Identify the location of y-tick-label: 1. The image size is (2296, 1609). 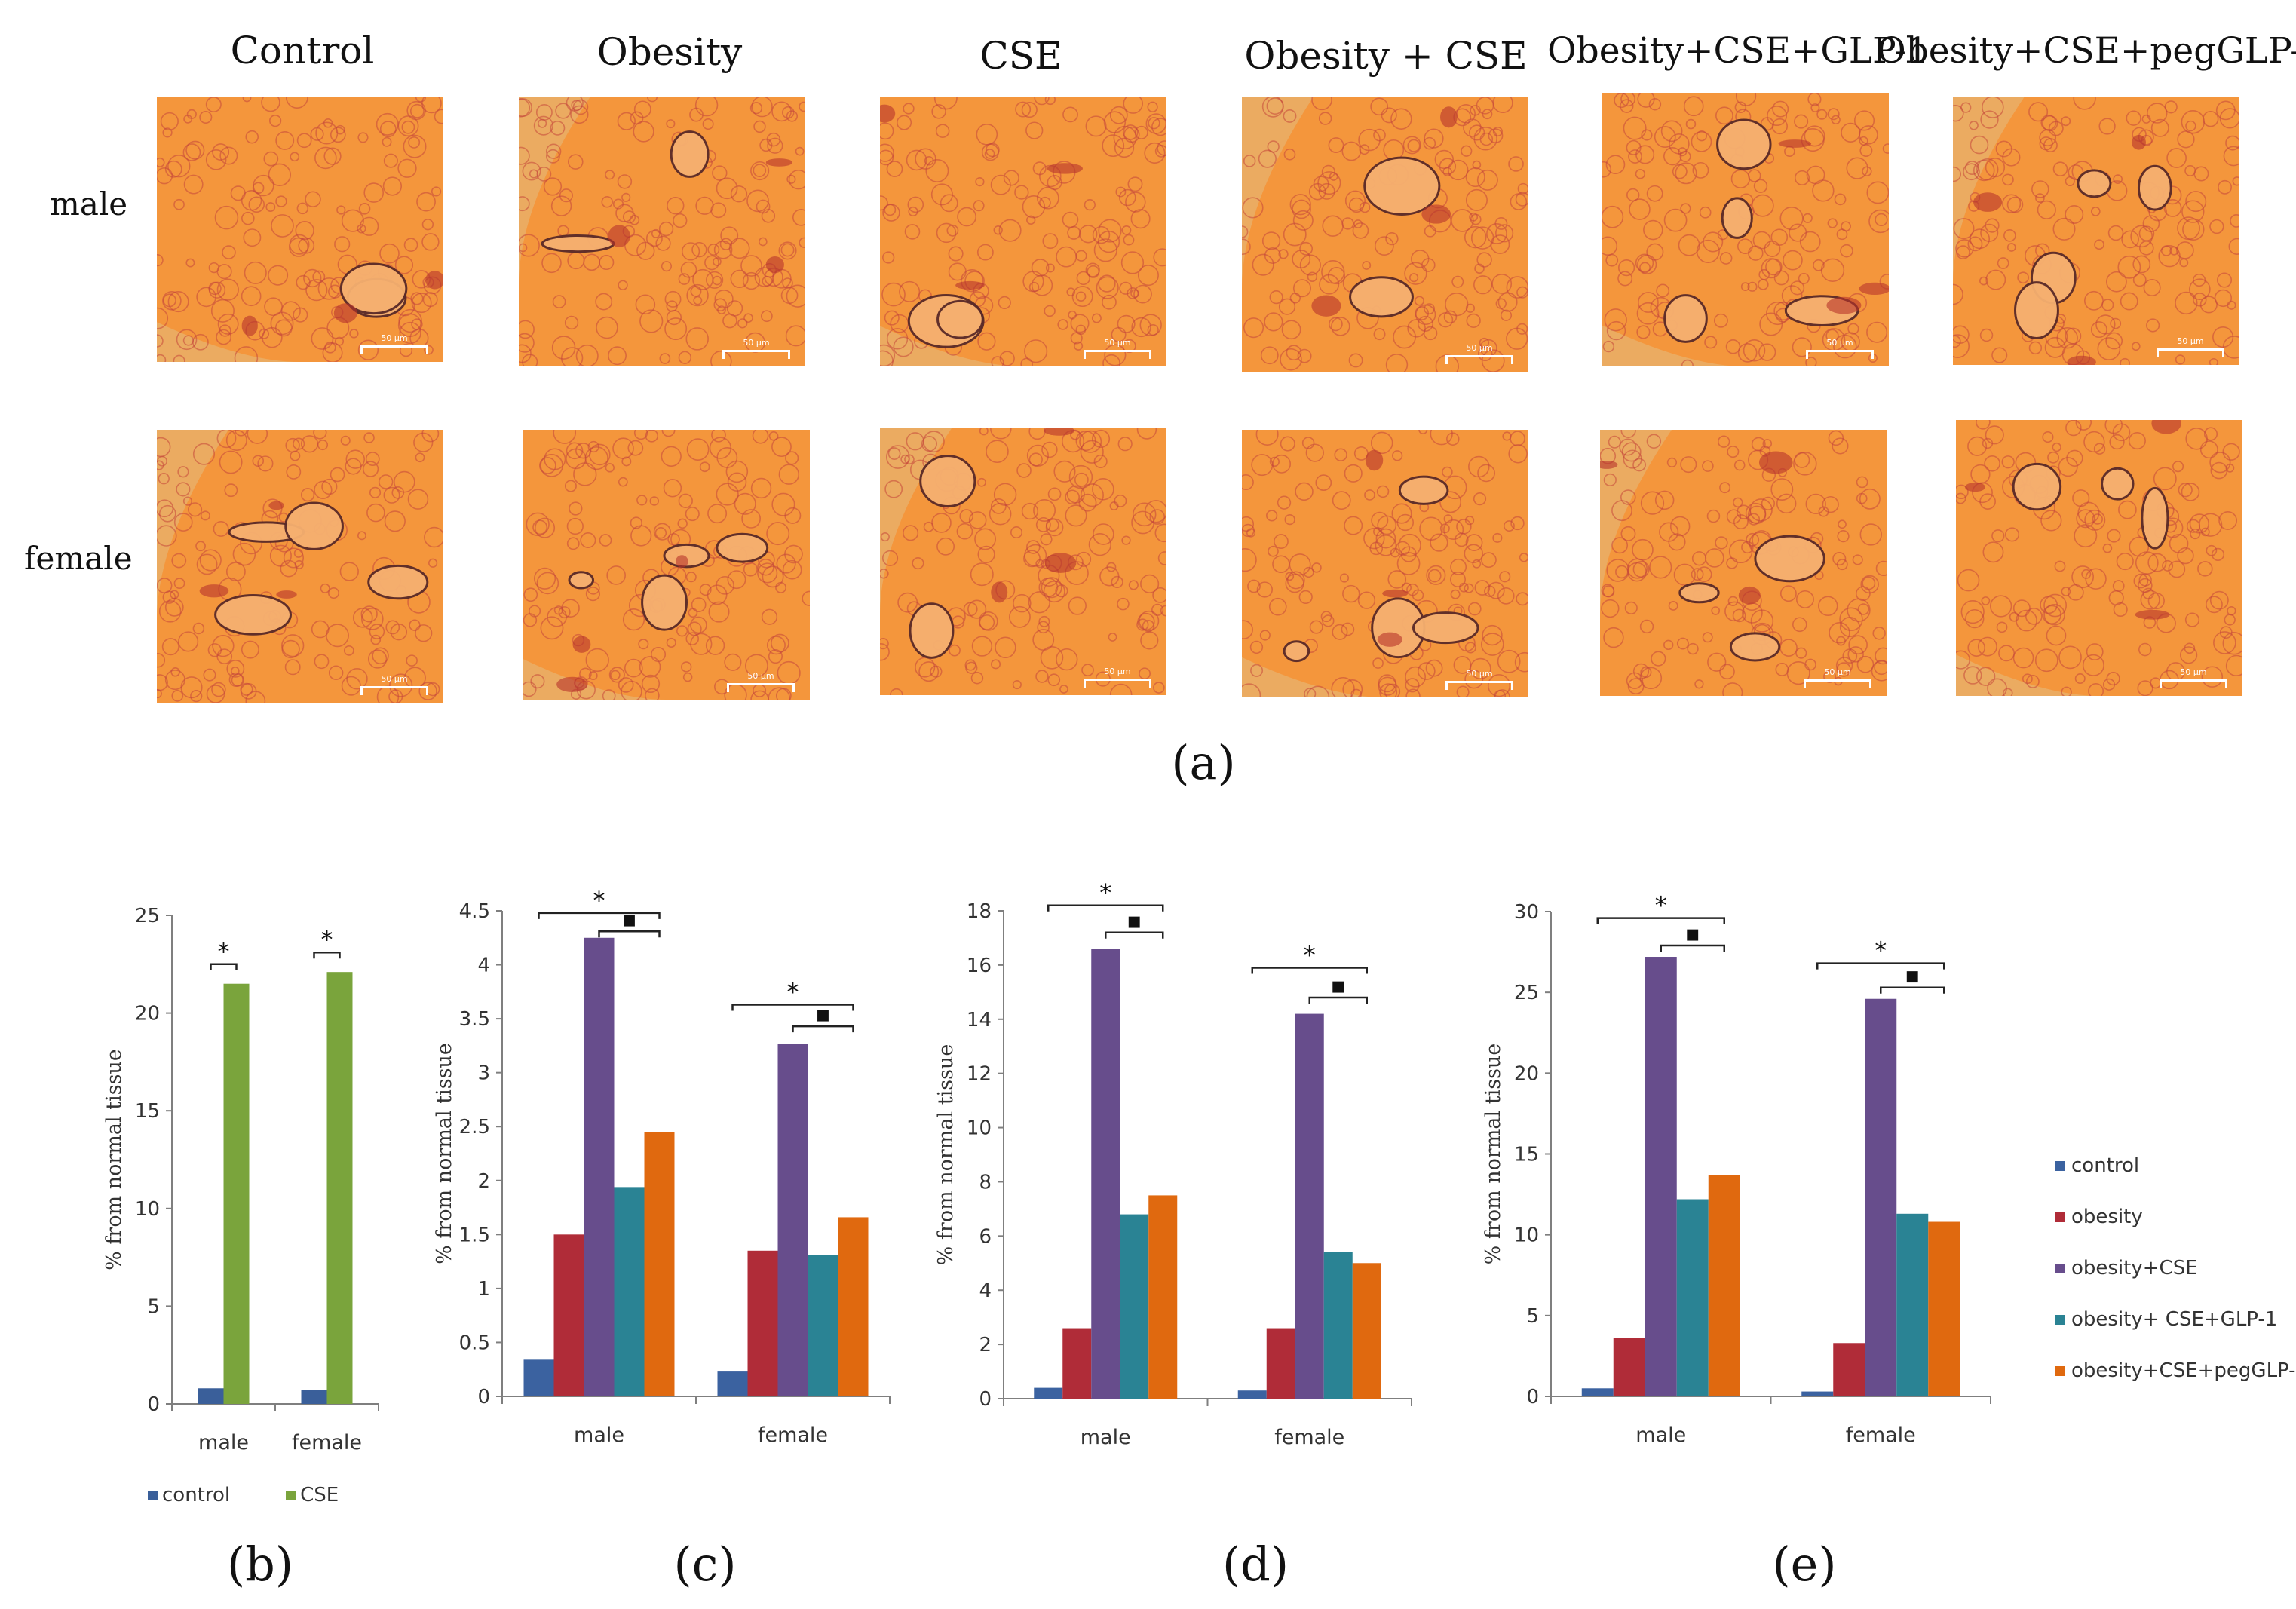
(483, 1289).